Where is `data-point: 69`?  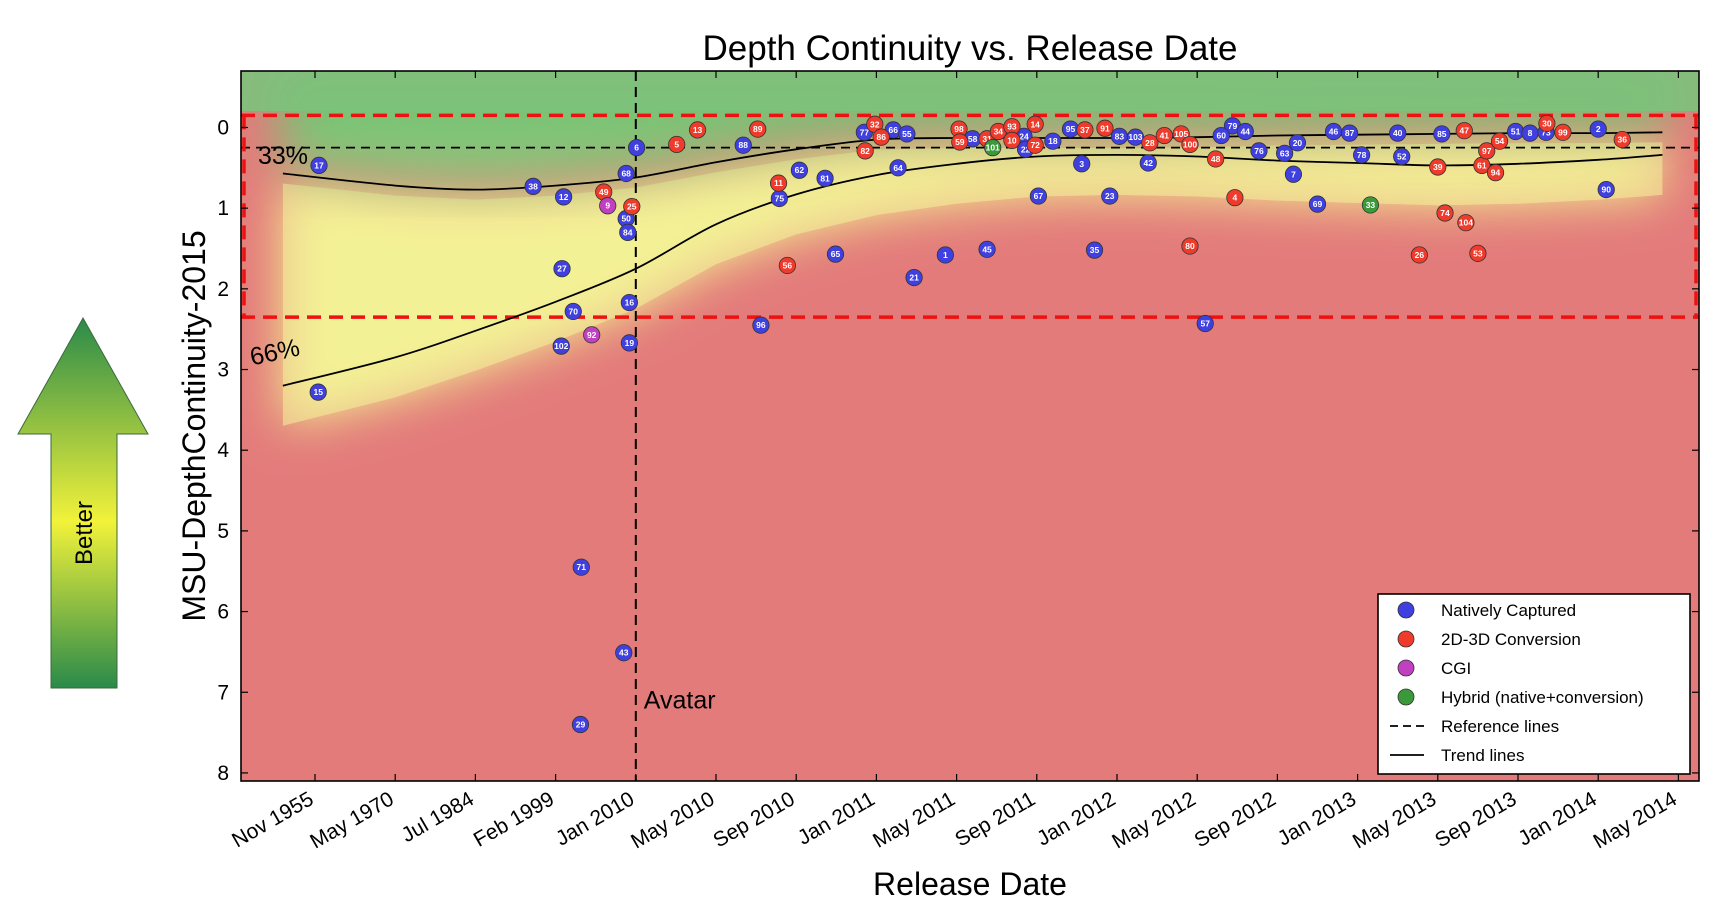 data-point: 69 is located at coordinates (1317, 204).